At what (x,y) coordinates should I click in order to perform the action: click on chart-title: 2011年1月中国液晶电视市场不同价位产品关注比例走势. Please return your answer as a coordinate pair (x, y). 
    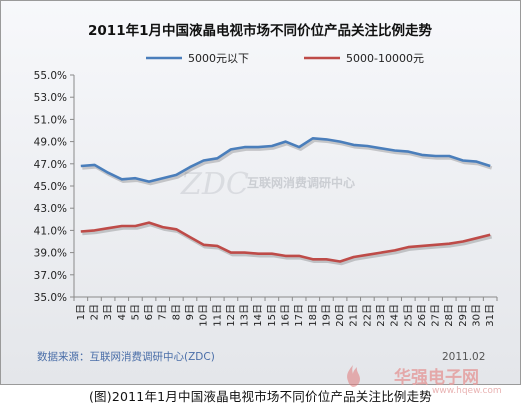
    Looking at the image, I should click on (260, 30).